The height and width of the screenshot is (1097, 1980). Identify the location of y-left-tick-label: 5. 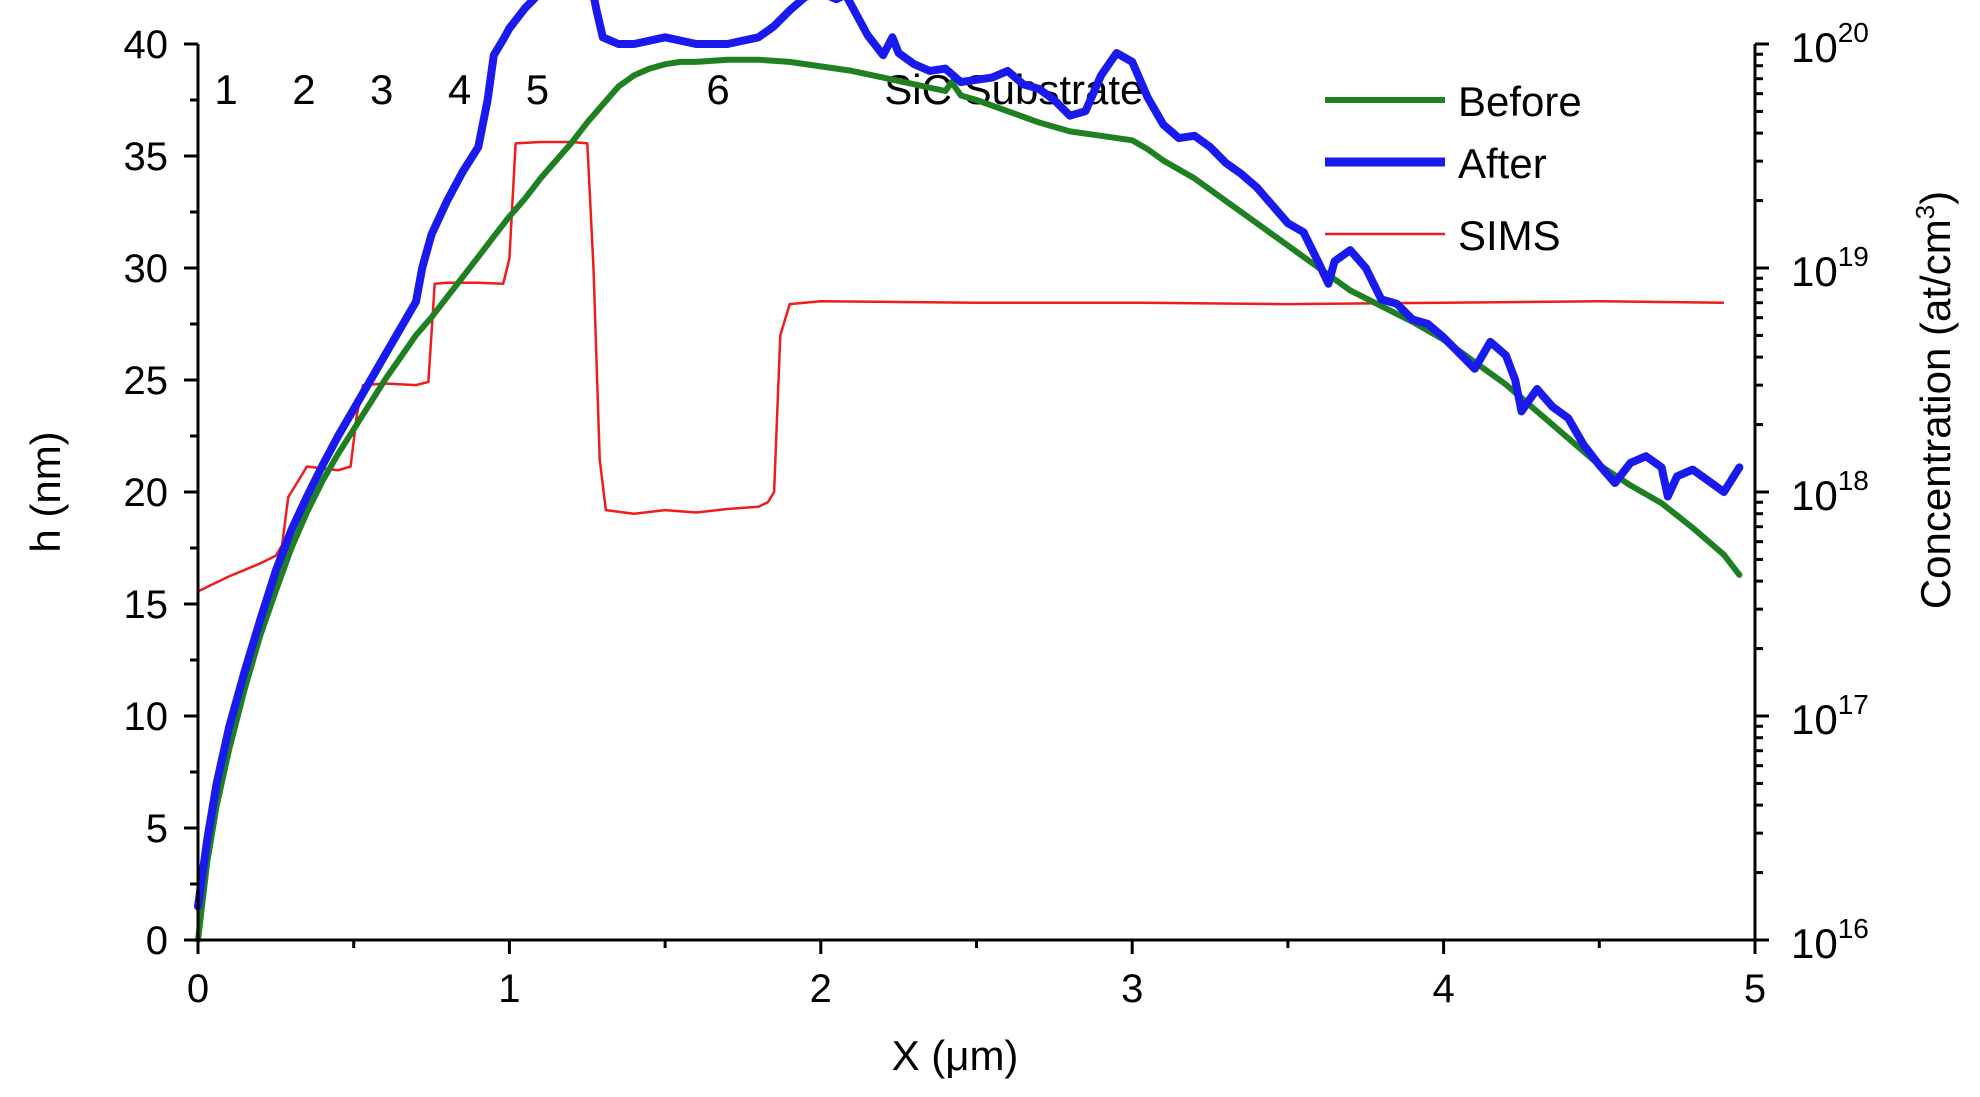
(157, 829).